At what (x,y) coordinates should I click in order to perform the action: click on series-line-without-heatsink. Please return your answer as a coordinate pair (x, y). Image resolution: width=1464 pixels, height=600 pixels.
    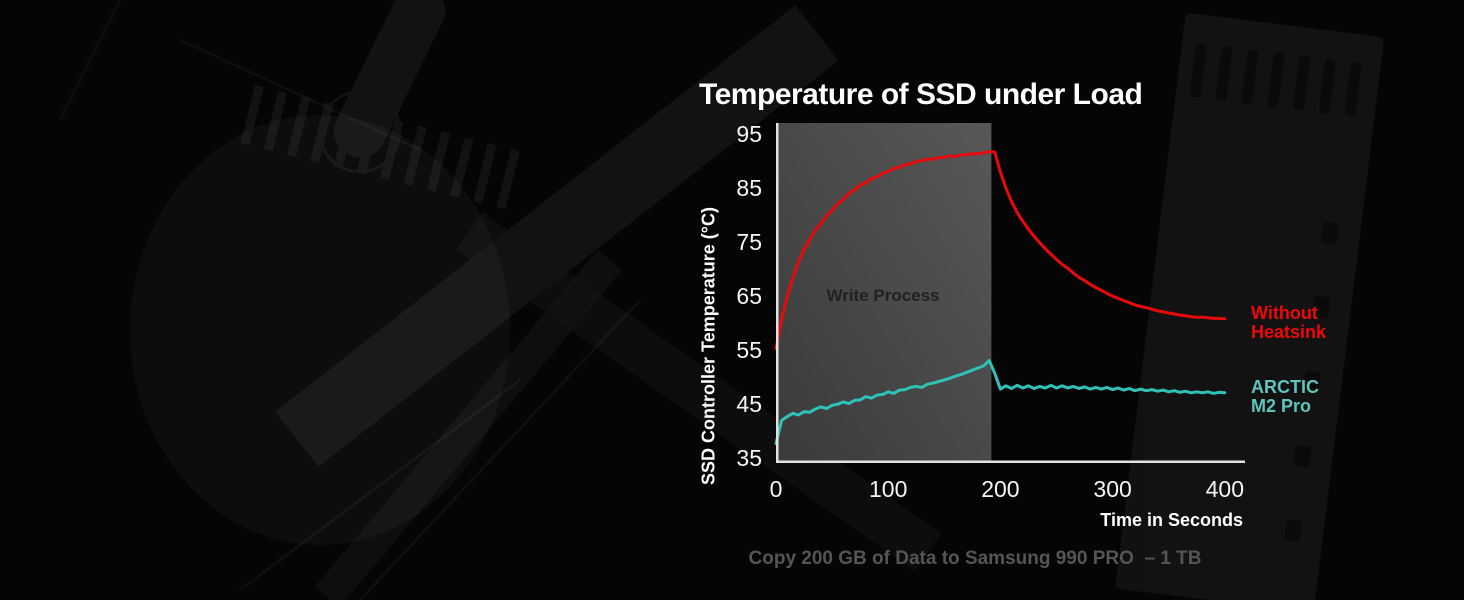
    Looking at the image, I should click on (1000, 250).